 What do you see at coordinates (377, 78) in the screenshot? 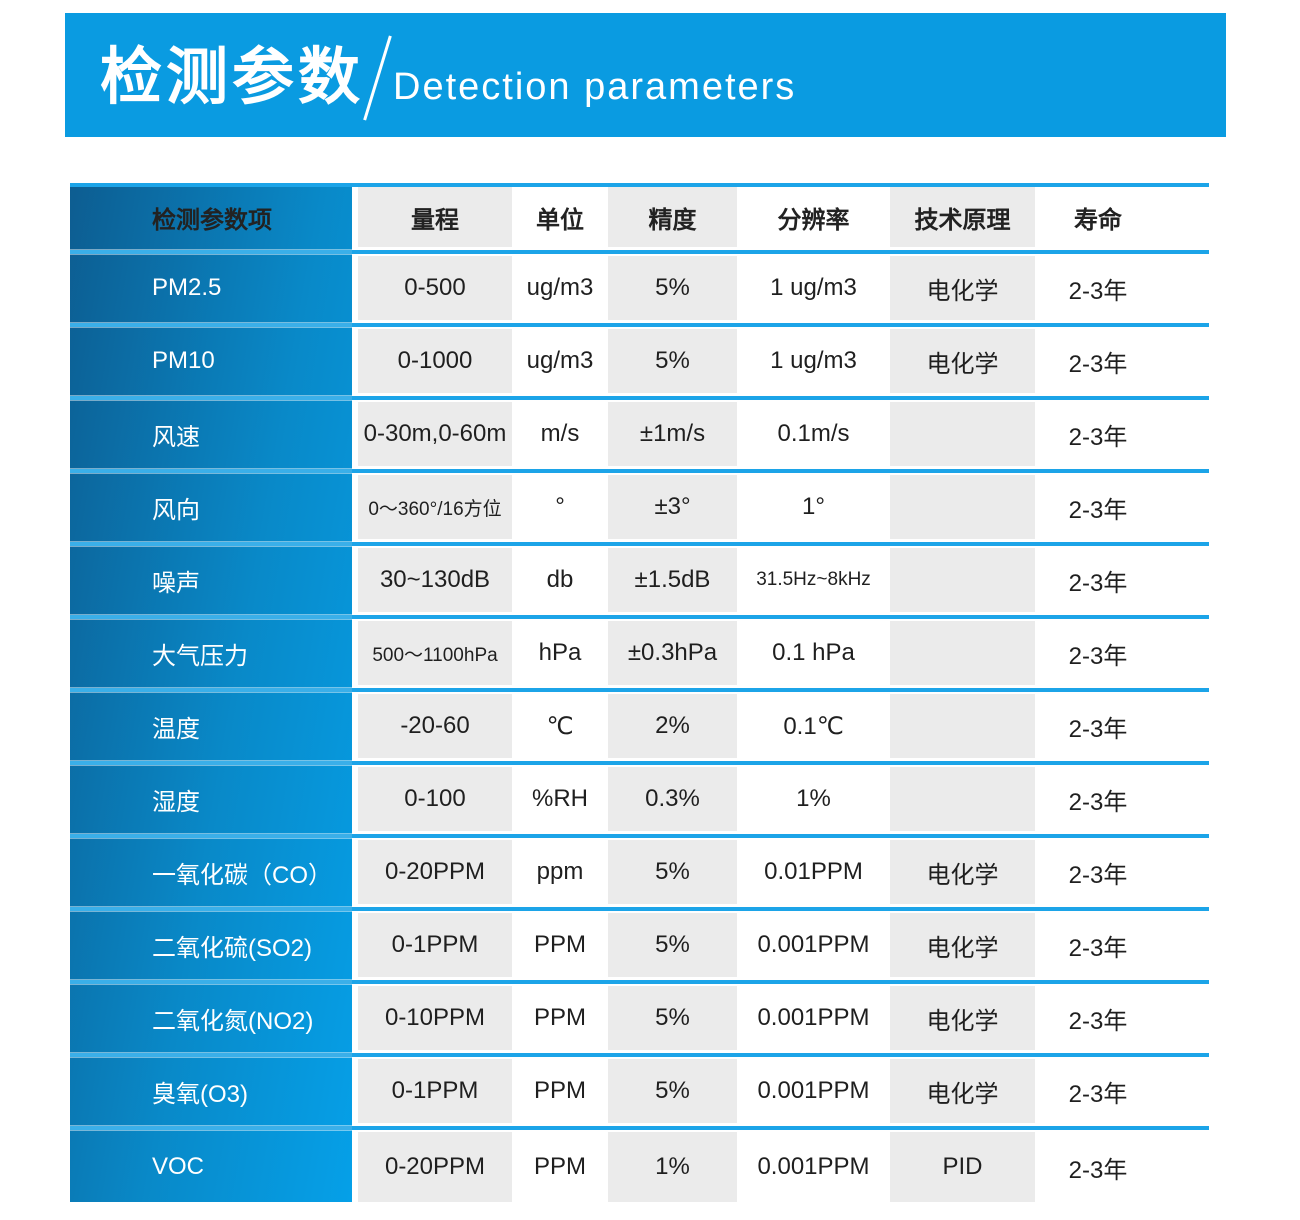
I see `slash-divider-icon` at bounding box center [377, 78].